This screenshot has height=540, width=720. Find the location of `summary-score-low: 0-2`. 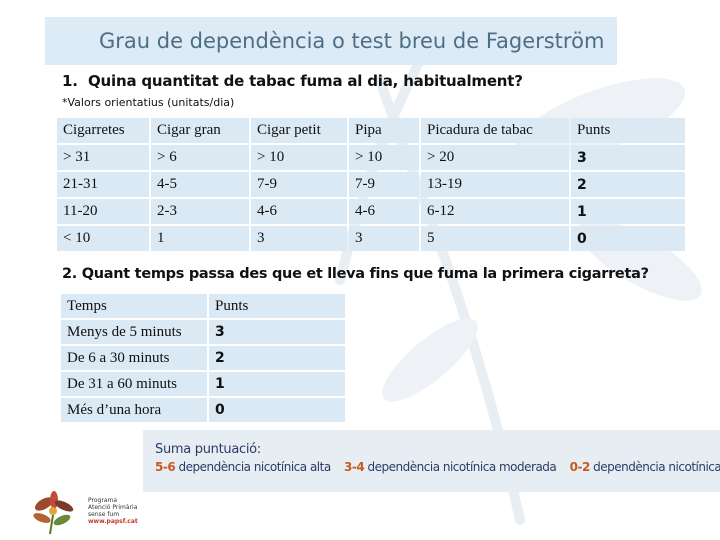

summary-score-low: 0-2 is located at coordinates (580, 467).